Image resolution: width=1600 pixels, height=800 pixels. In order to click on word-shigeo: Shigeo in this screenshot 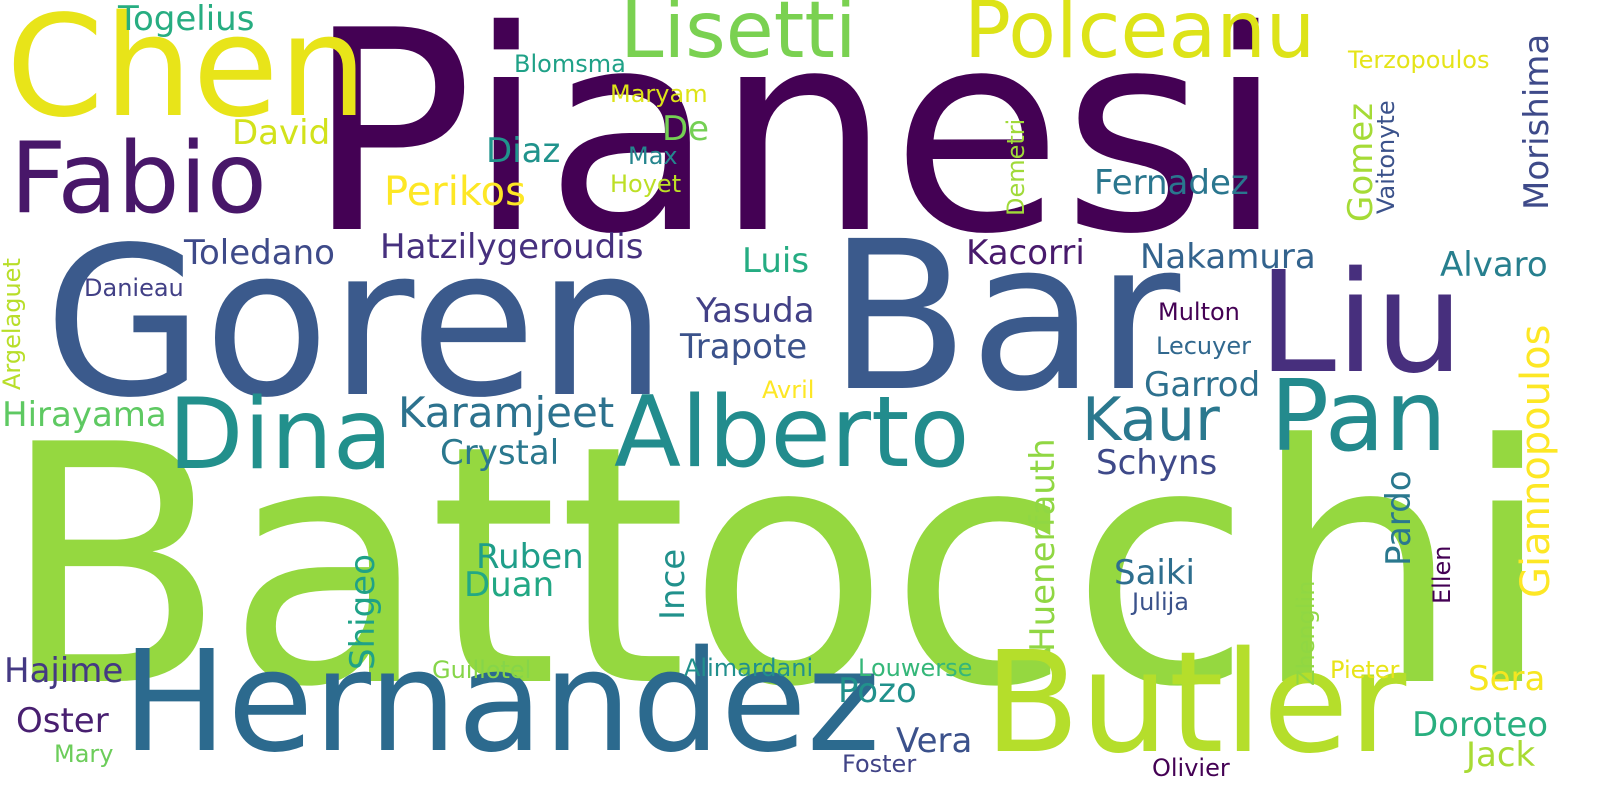, I will do `click(363, 612)`.